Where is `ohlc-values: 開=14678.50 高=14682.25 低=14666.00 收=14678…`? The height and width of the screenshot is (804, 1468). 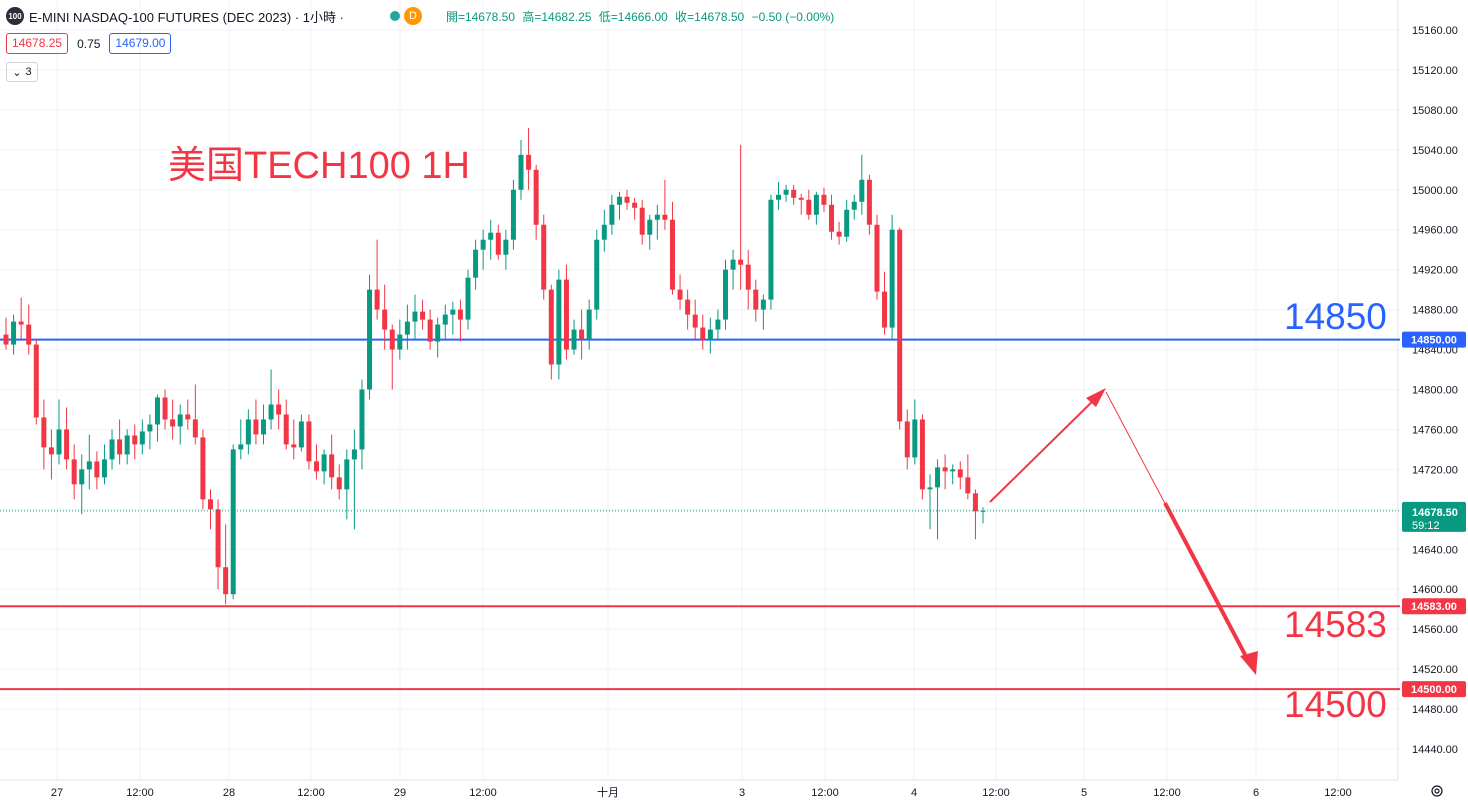
ohlc-values: 開=14678.50 高=14682.25 低=14666.00 收=14678… is located at coordinates (642, 16).